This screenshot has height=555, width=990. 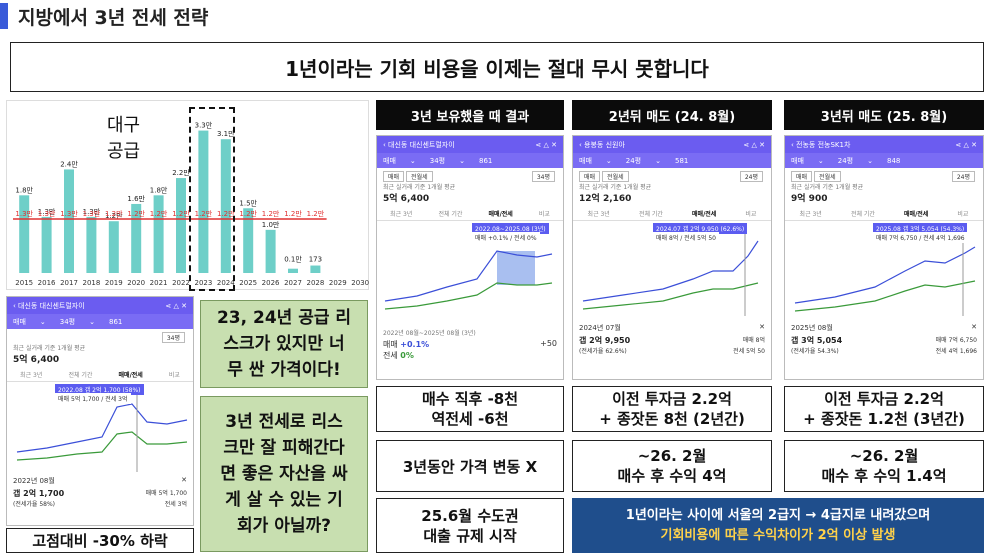 I want to click on banner: 1년이라는 기회 비용을 이제는 절대 무시 못합니다, so click(x=497, y=67).